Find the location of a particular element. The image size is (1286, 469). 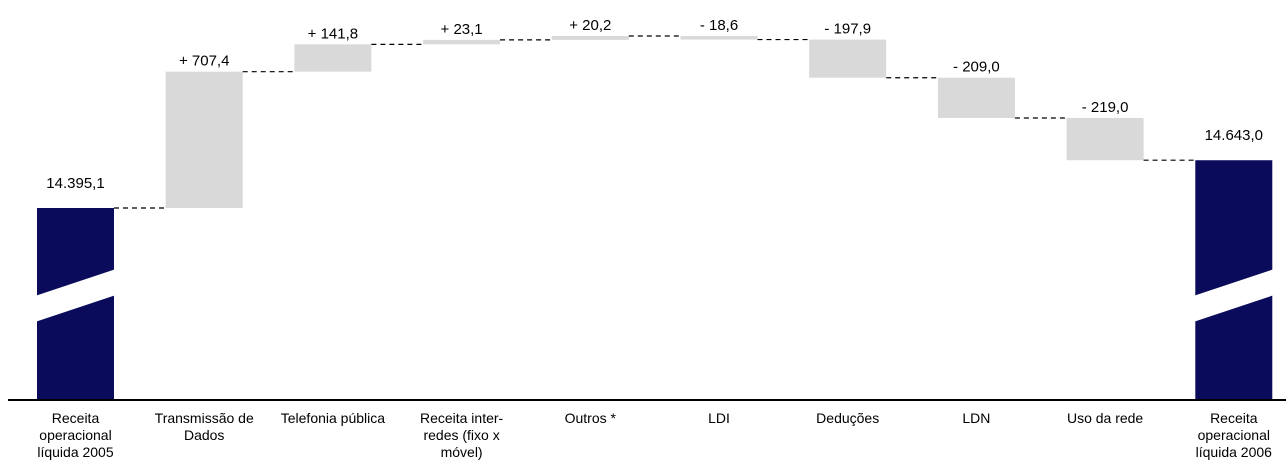

category-label-5: LDI is located at coordinates (719, 418).